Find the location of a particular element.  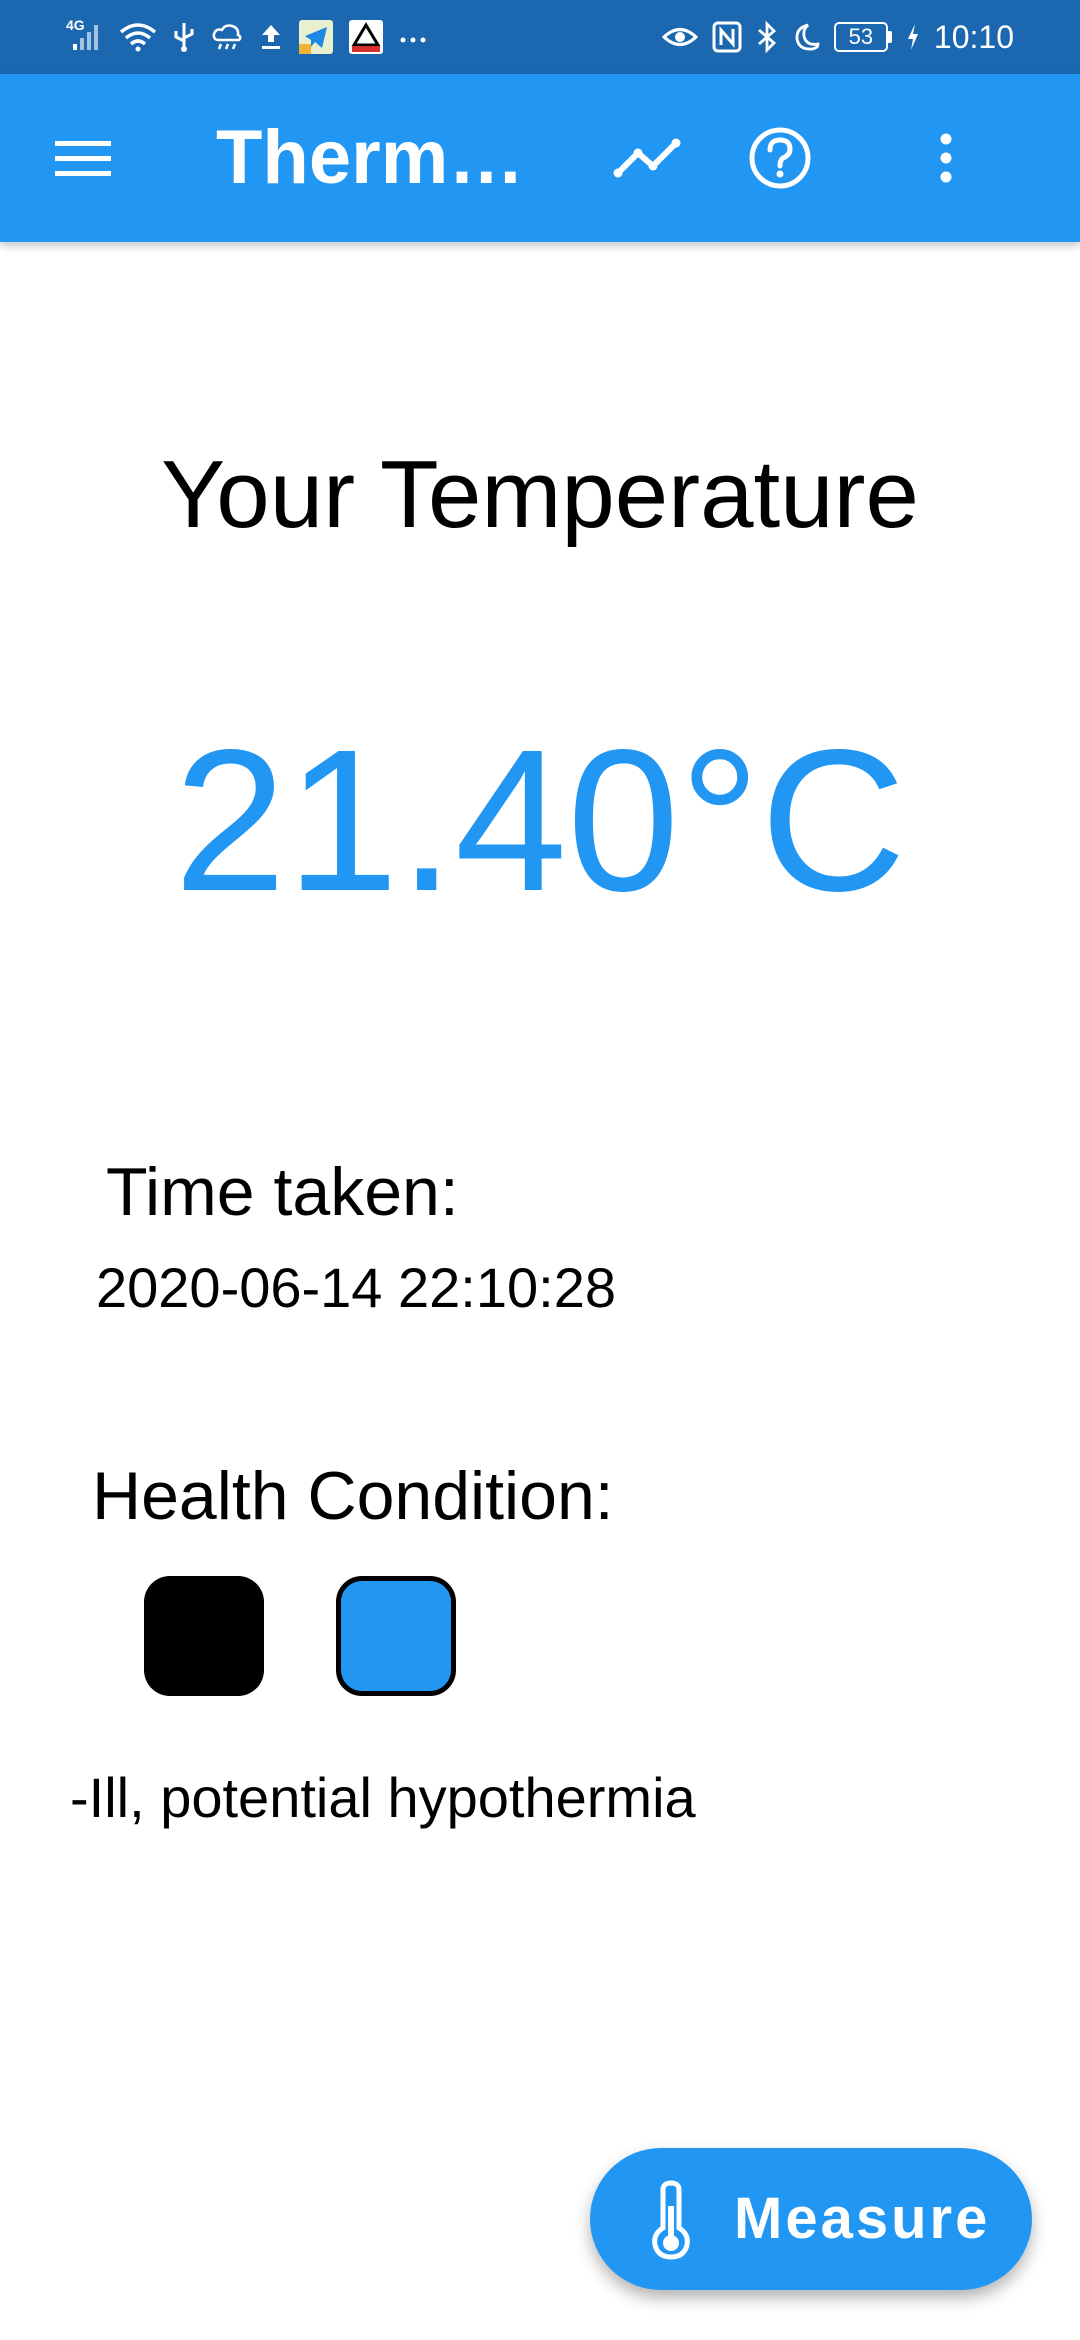

more-notifications-icon is located at coordinates (413, 37).